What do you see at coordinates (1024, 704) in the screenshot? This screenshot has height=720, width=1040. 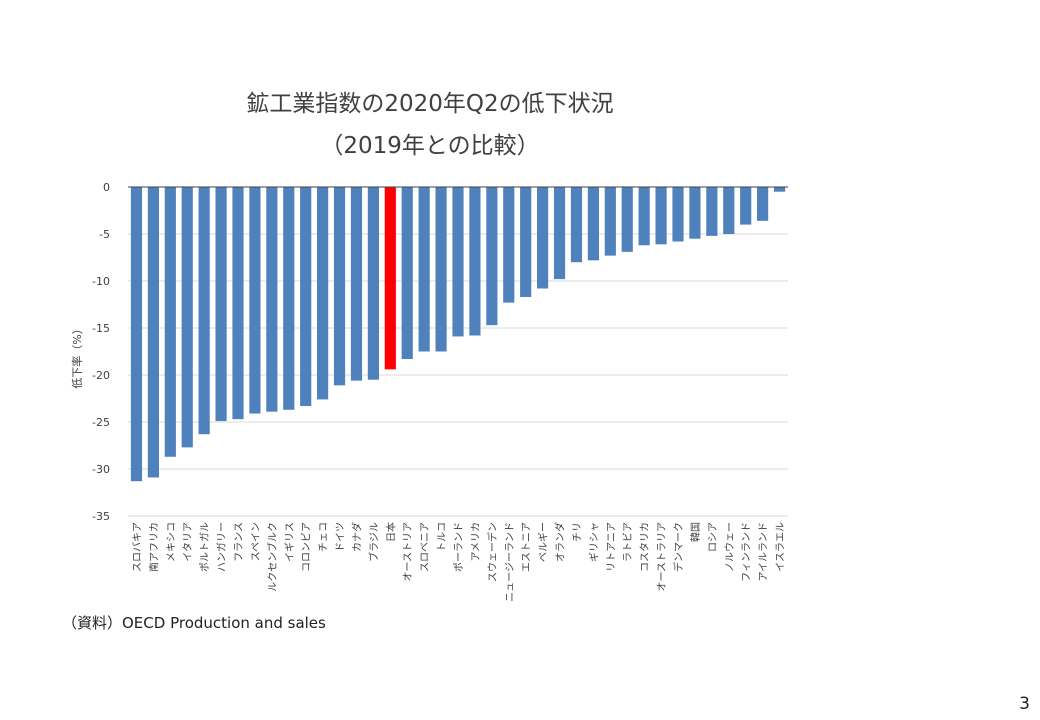 I see `page-number: 3` at bounding box center [1024, 704].